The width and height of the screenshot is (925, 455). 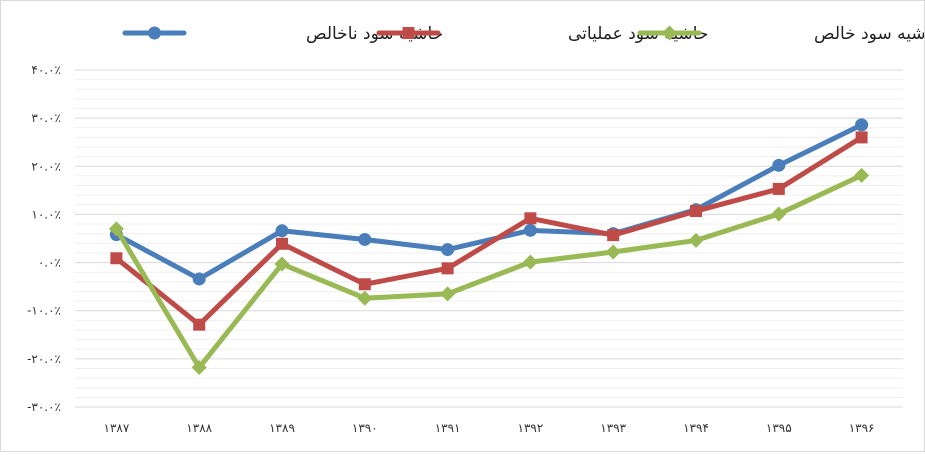 What do you see at coordinates (199, 428) in the screenshot?
I see `x-tick-label: ۱۳۸۸` at bounding box center [199, 428].